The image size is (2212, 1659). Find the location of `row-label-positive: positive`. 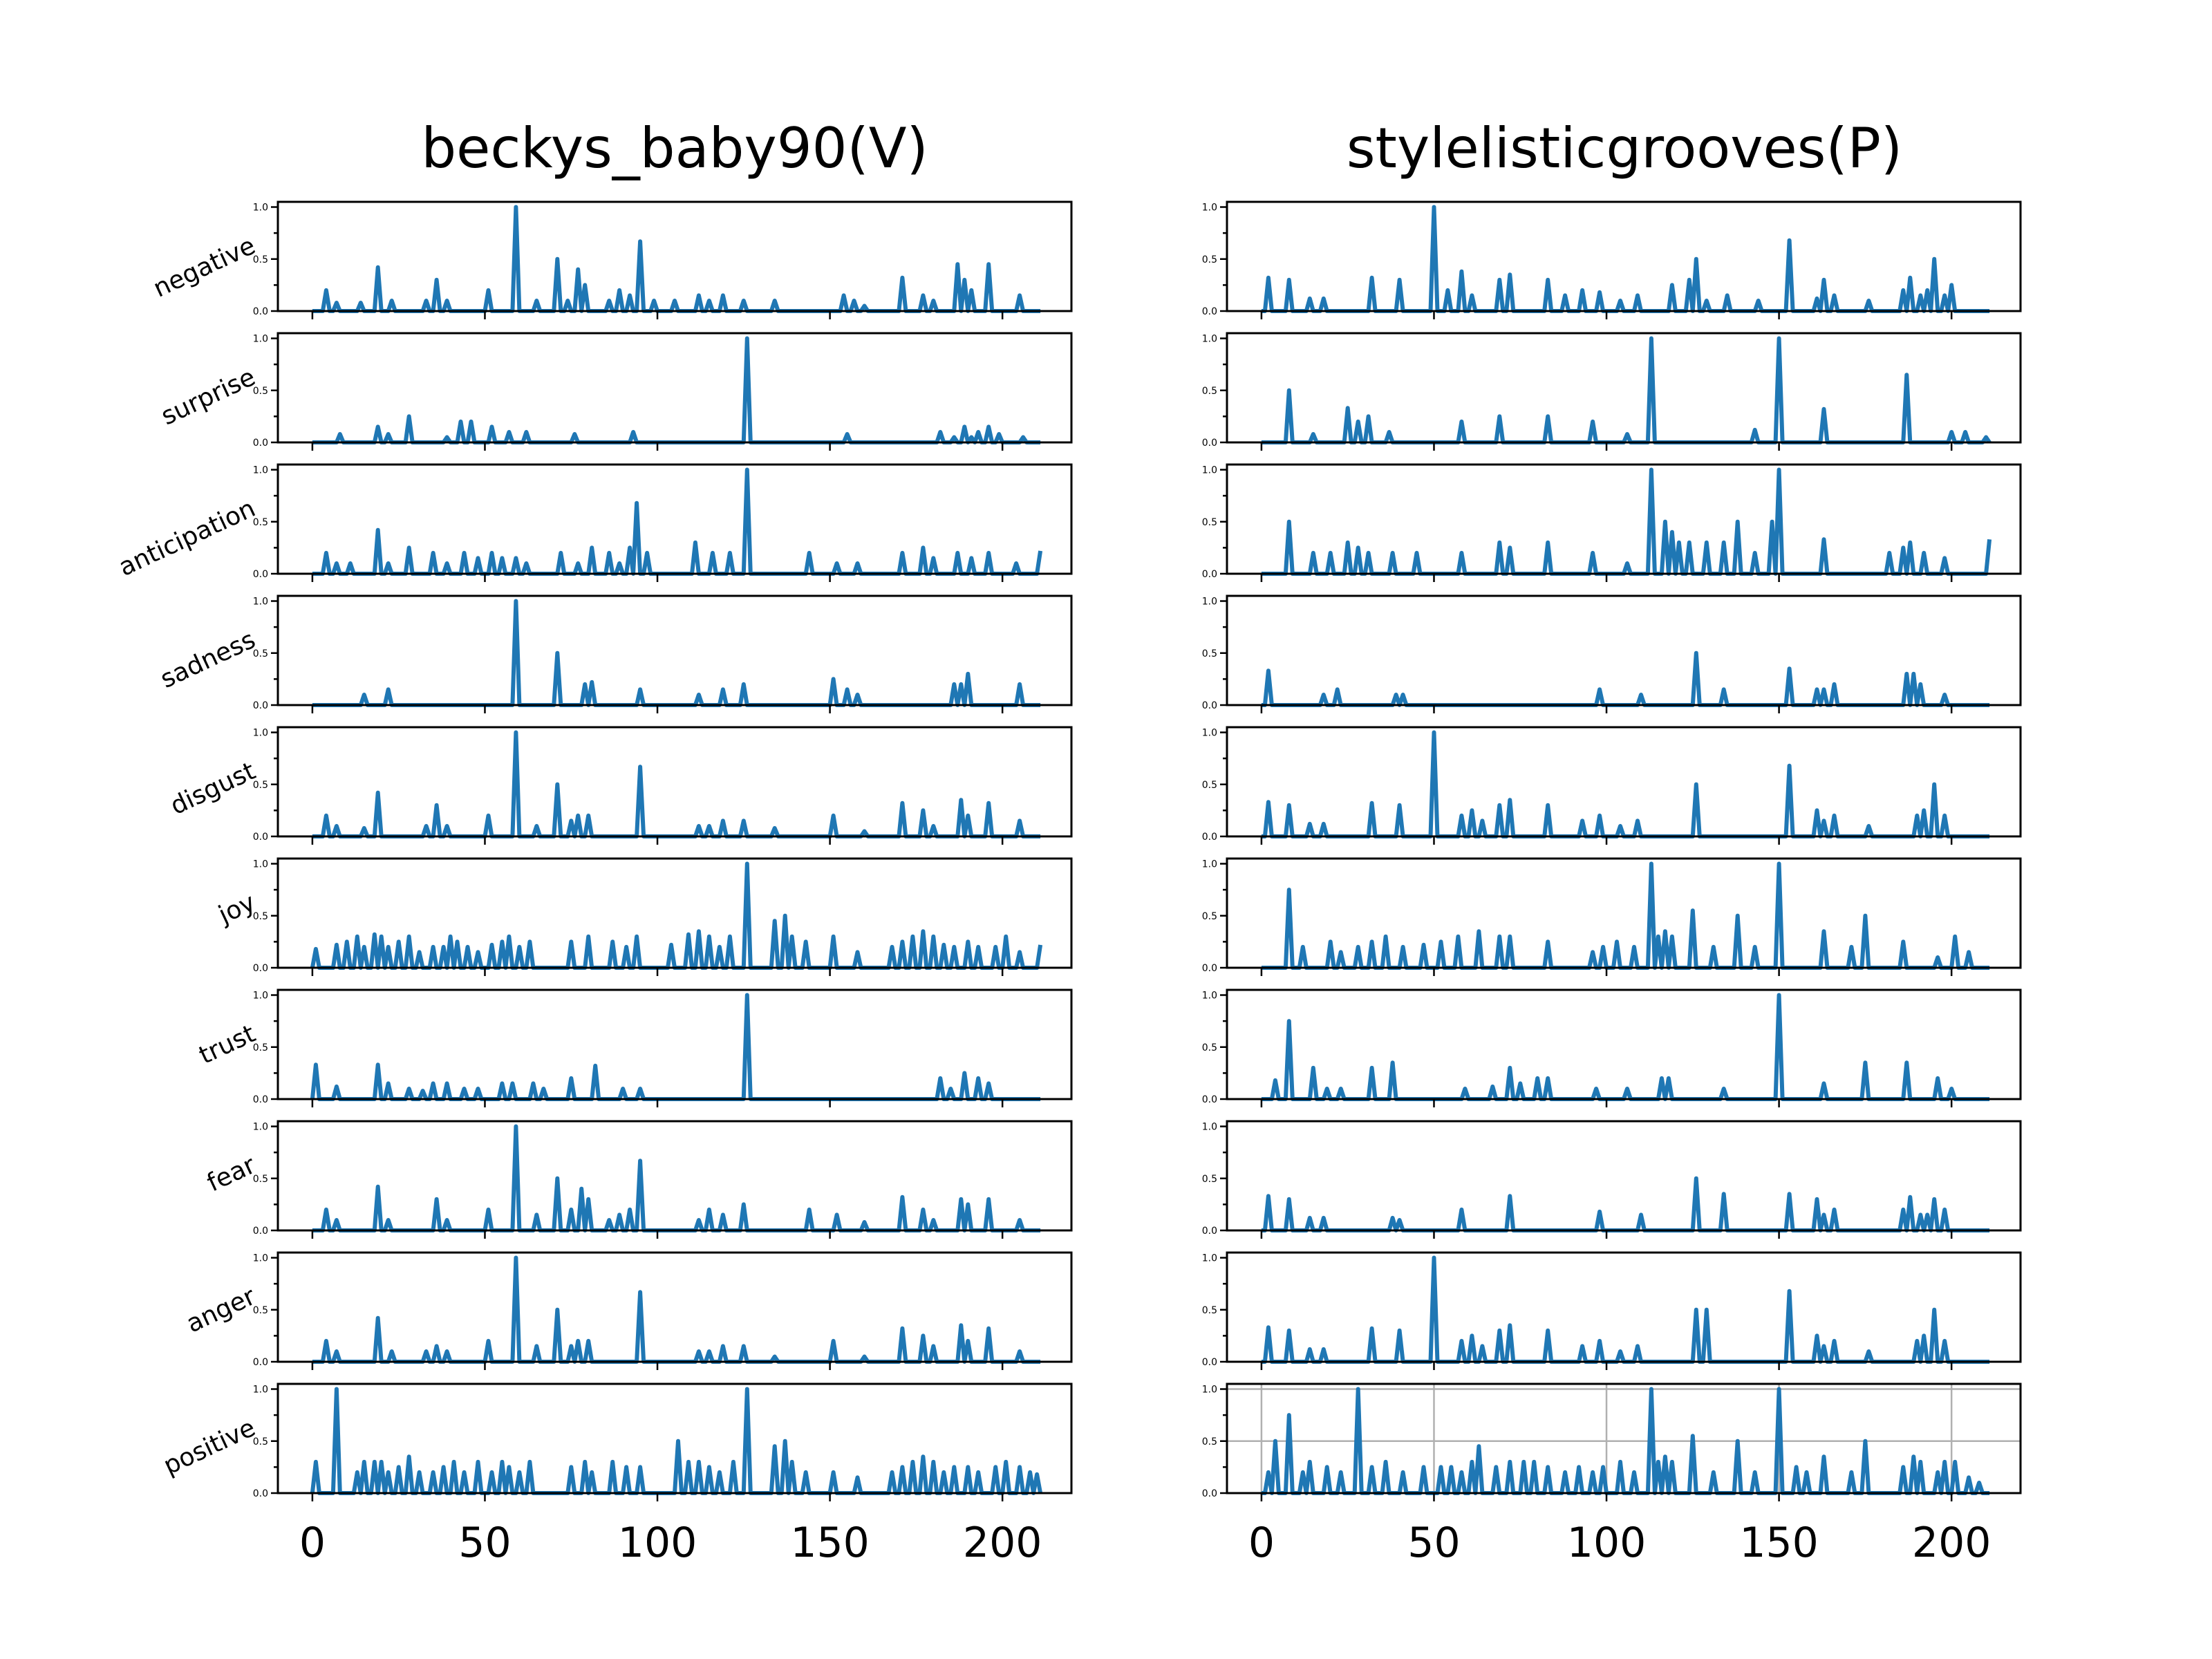

row-label-positive: positive is located at coordinates (209, 1447).